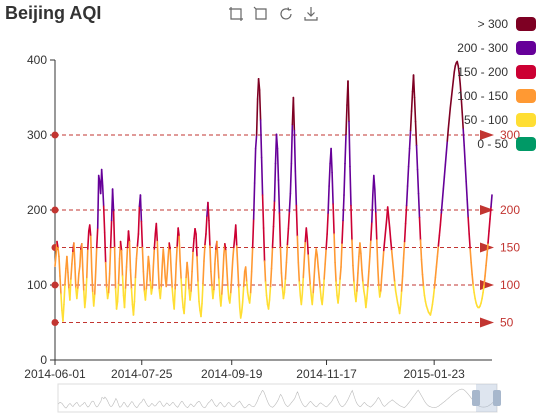 The height and width of the screenshot is (420, 550). What do you see at coordinates (507, 323) in the screenshot?
I see `markline-label: 50` at bounding box center [507, 323].